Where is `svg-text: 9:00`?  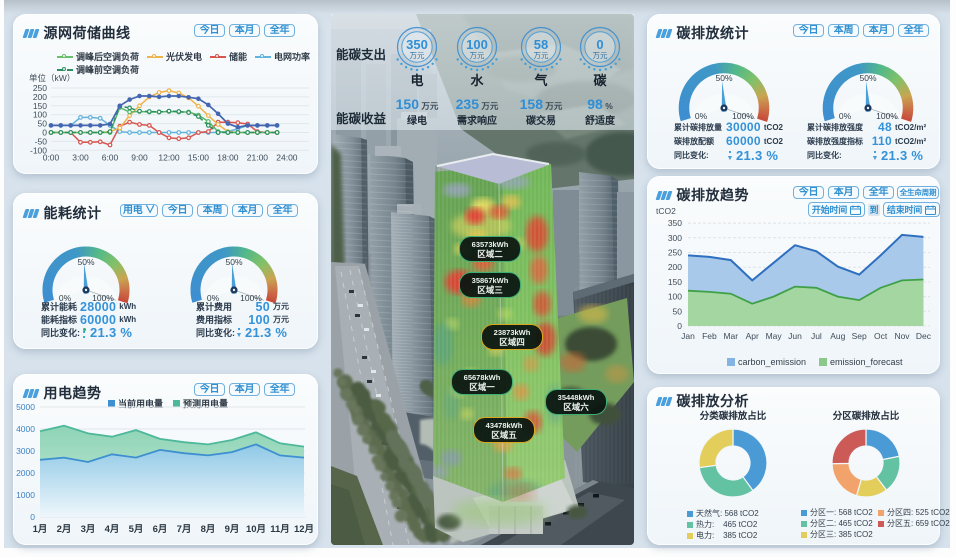 svg-text: 9:00 is located at coordinates (139, 158).